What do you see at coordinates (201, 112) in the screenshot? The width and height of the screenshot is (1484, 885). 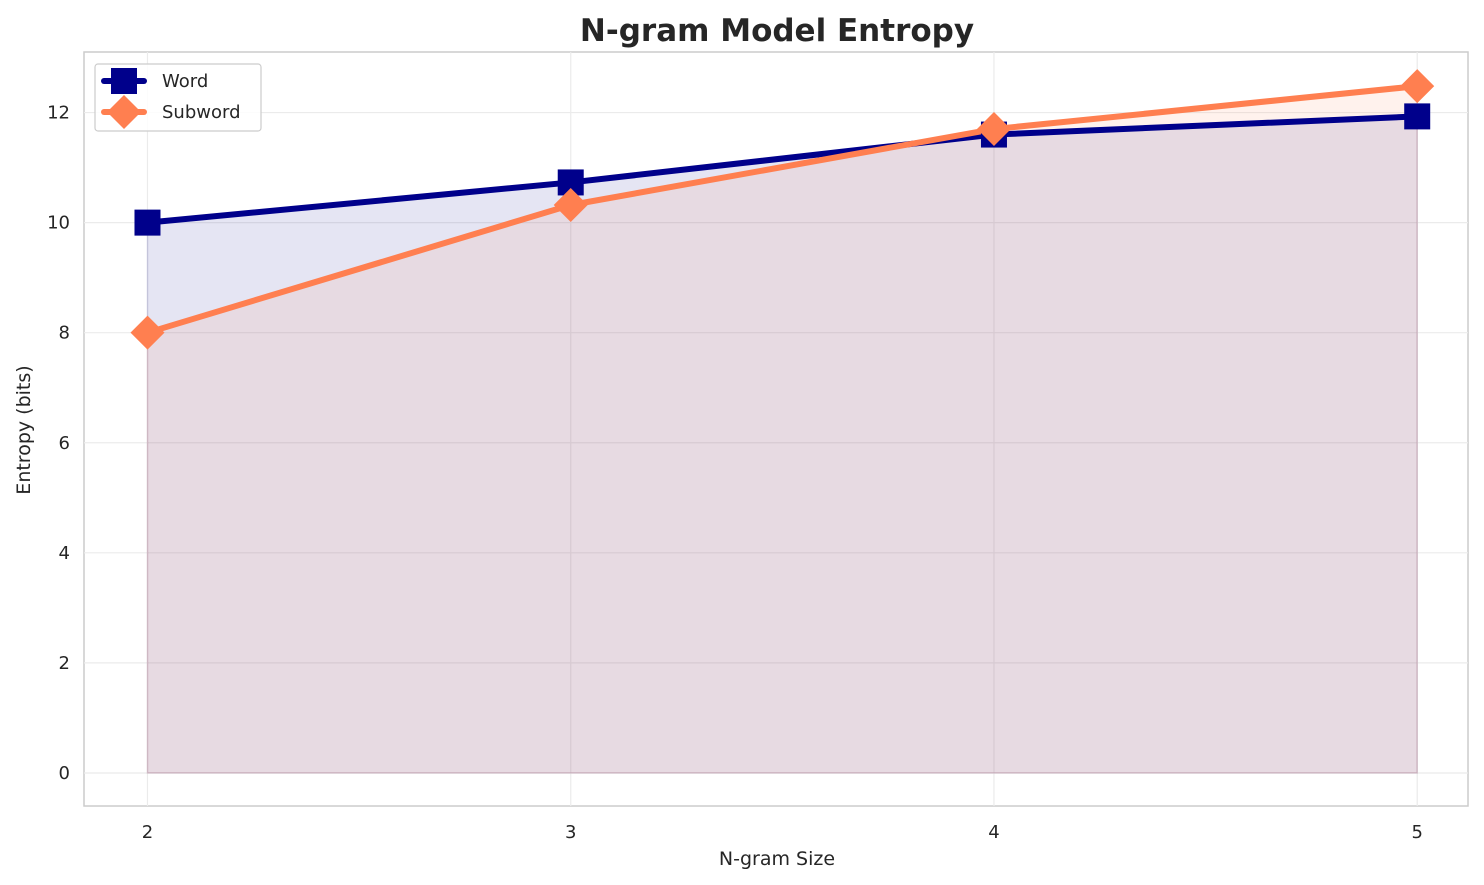 I see `legend-label-subword: Subword` at bounding box center [201, 112].